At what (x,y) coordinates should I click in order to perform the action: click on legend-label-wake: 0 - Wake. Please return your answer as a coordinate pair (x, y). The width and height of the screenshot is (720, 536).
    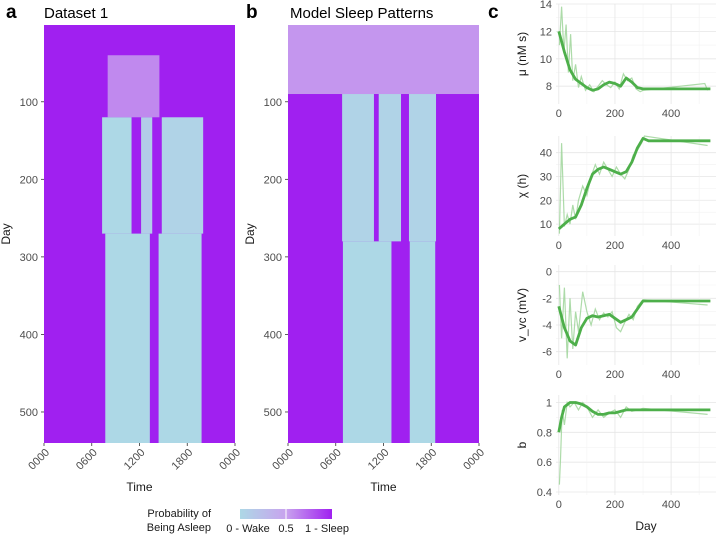
    Looking at the image, I should click on (248, 529).